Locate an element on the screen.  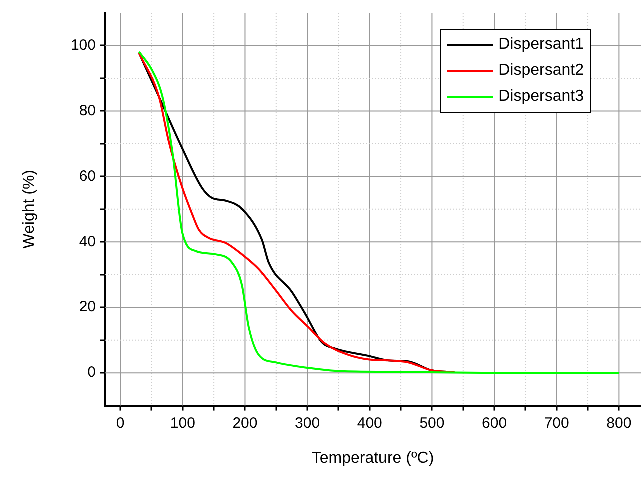
legend-label: Dispersant2 is located at coordinates (541, 71).